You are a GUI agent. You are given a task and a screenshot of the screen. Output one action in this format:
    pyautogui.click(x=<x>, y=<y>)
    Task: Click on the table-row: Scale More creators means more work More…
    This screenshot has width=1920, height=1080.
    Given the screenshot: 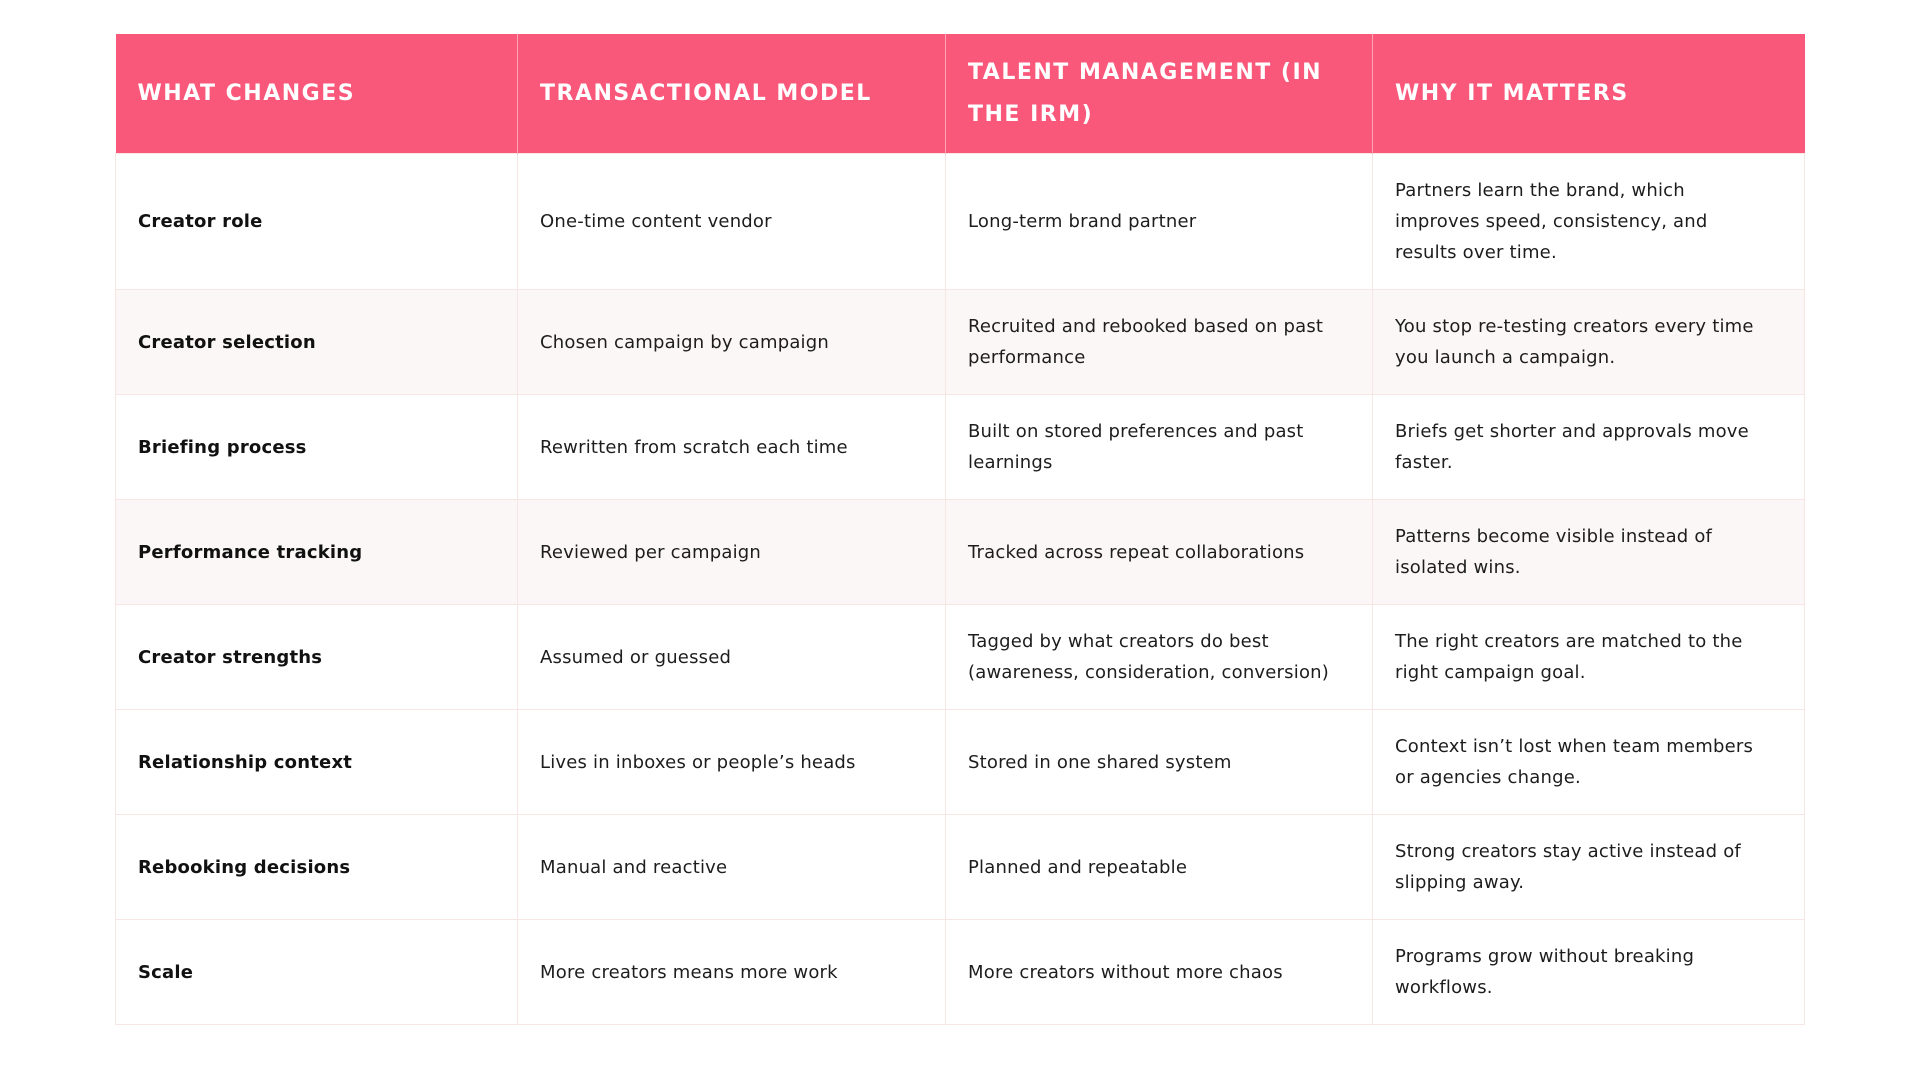 What is the action you would take?
    pyautogui.click(x=960, y=972)
    